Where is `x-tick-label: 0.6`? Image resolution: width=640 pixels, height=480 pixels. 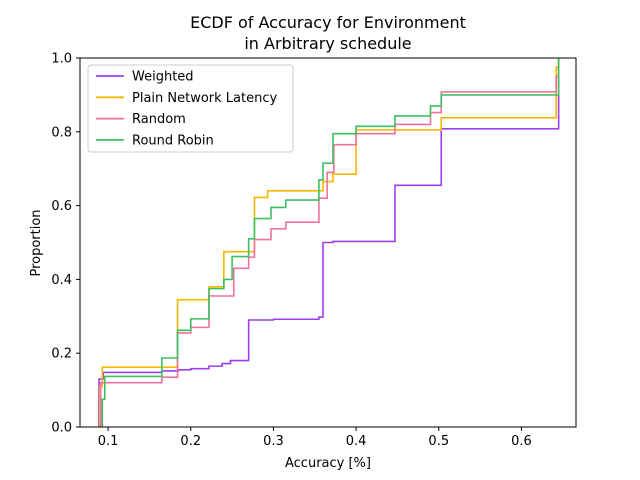
x-tick-label: 0.6 is located at coordinates (521, 441).